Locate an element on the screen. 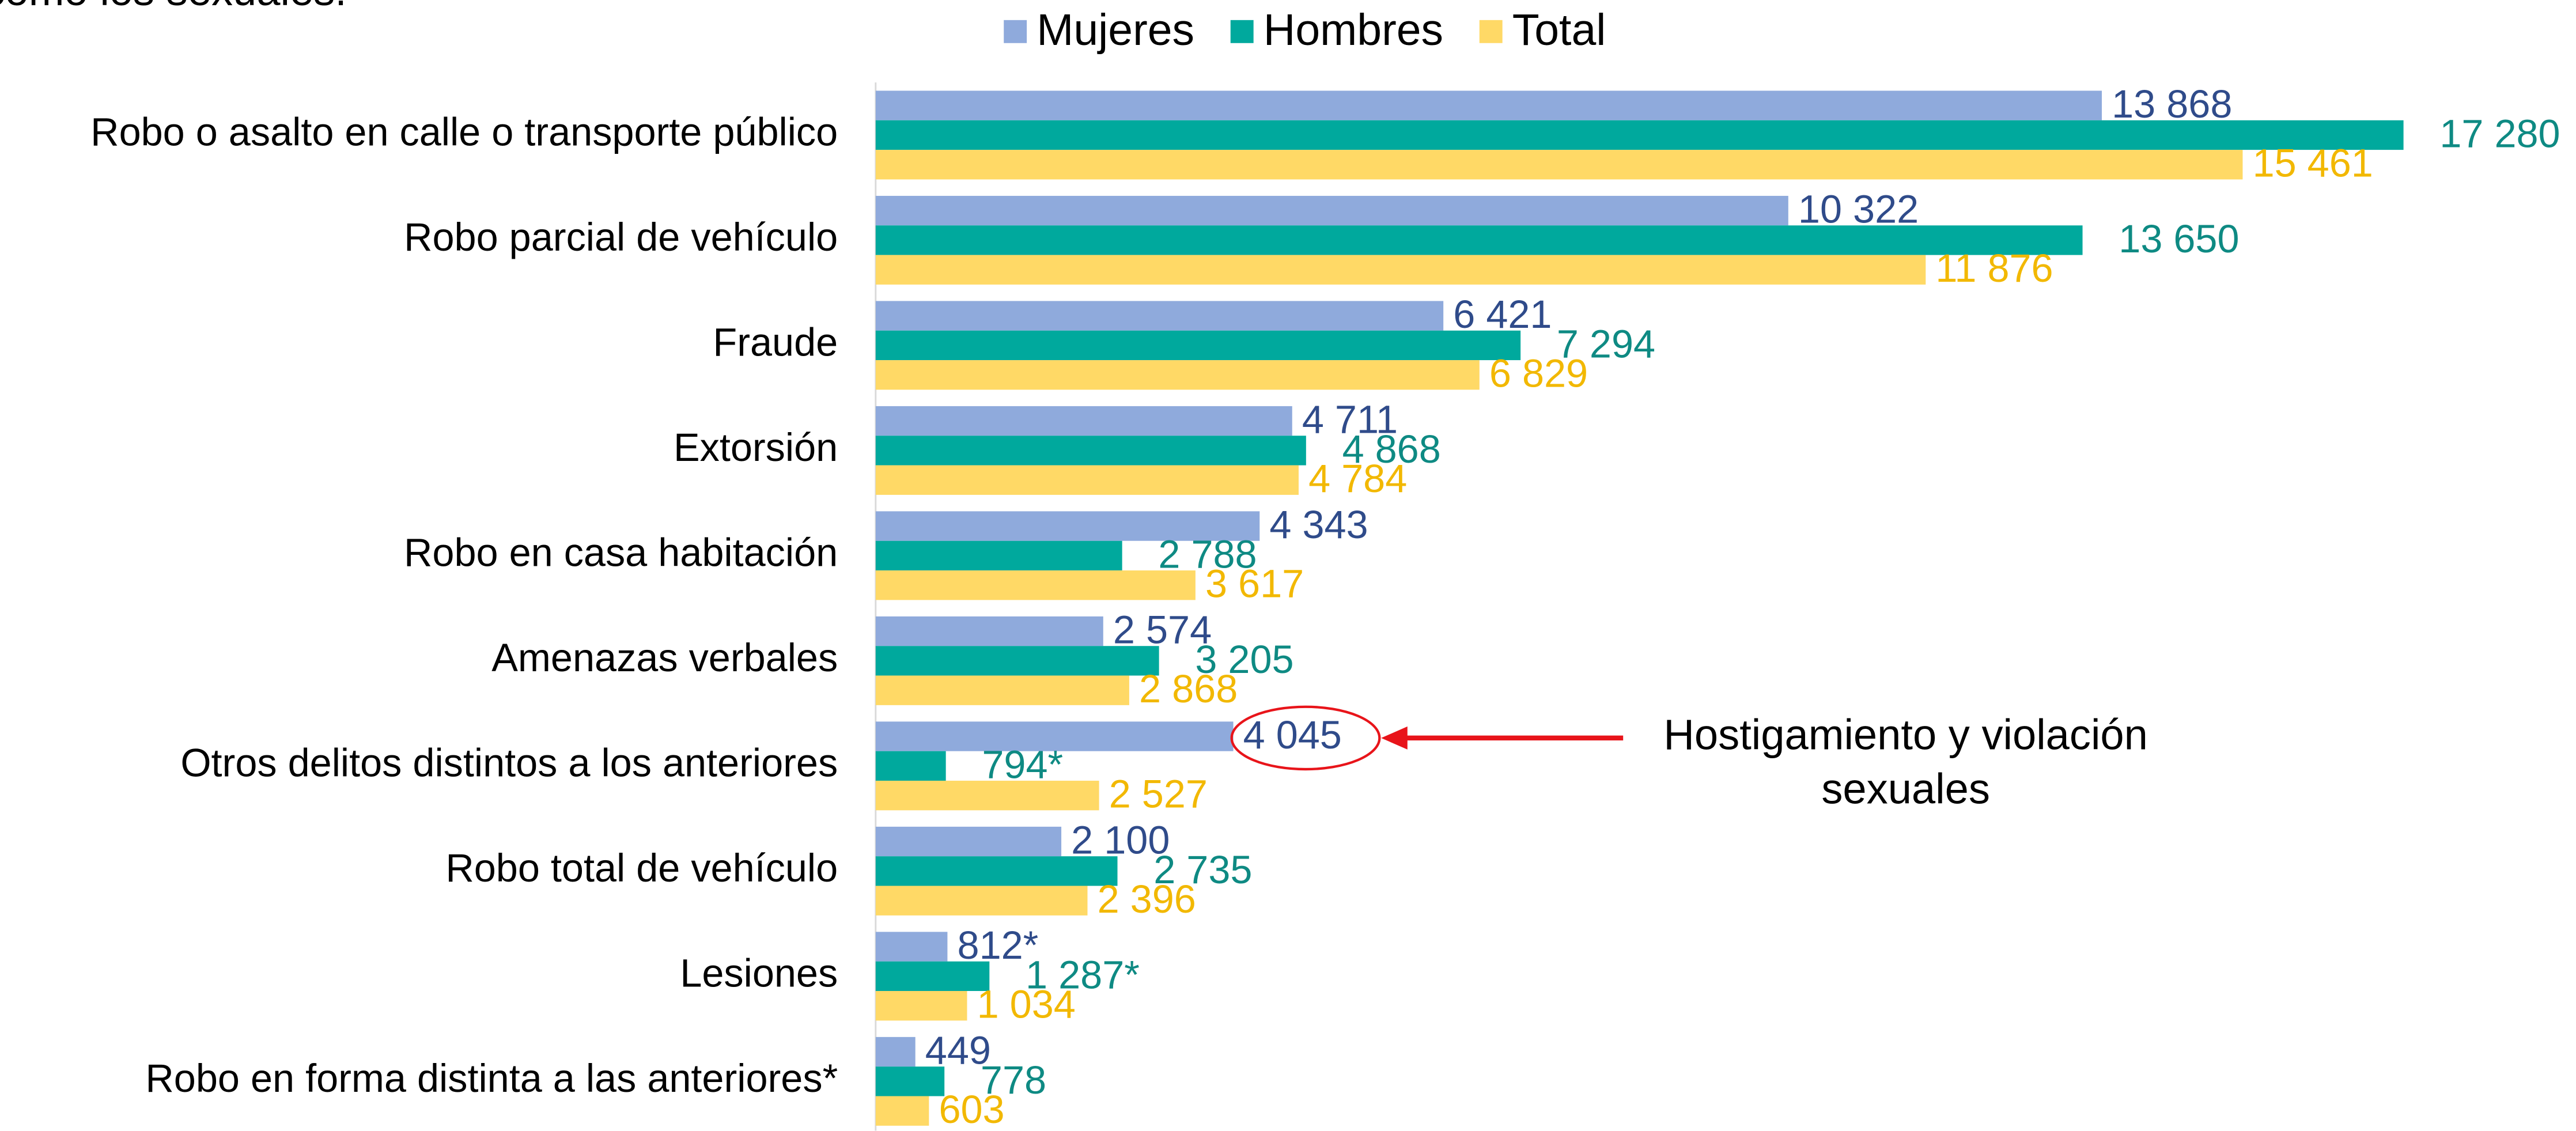  value-label: 3 205 is located at coordinates (1244, 659).